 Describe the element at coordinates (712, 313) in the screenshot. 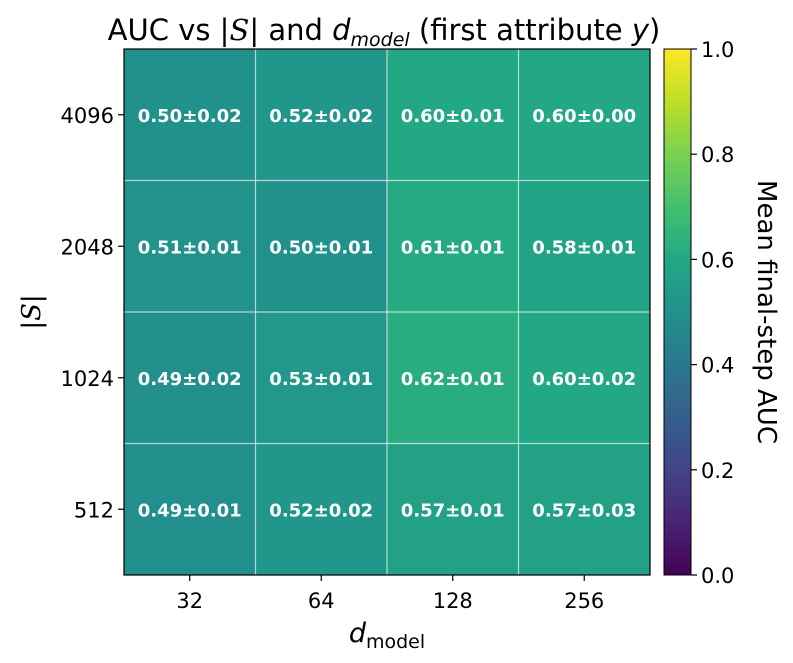

I see `colorbar-ticks: 0.0 0.2 0.4 0.6 0.8 1.0` at that location.